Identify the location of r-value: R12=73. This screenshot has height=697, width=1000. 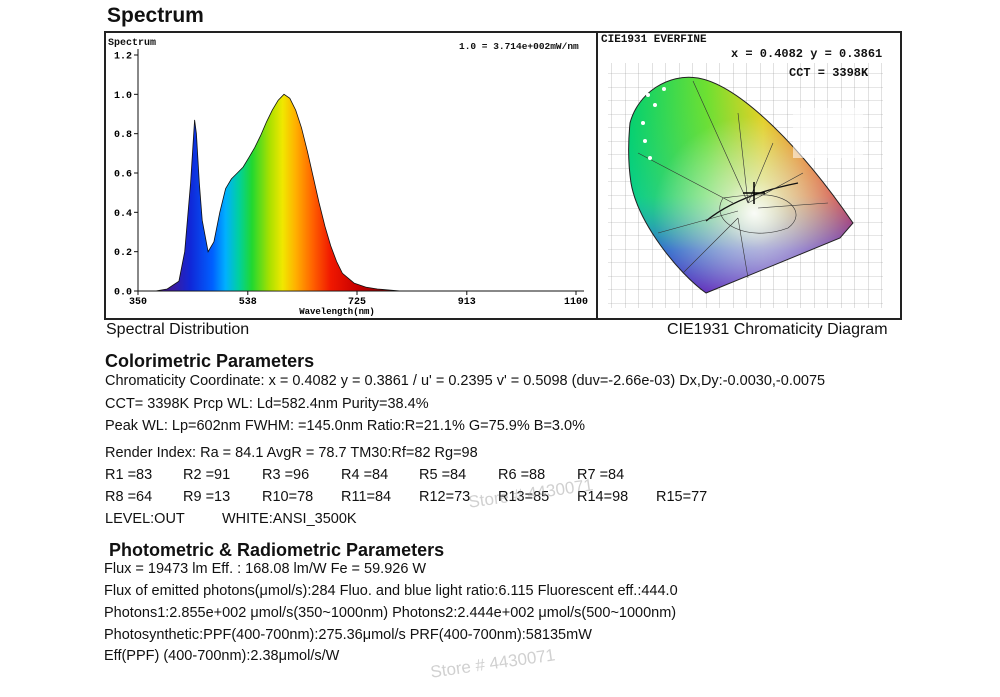
(445, 497).